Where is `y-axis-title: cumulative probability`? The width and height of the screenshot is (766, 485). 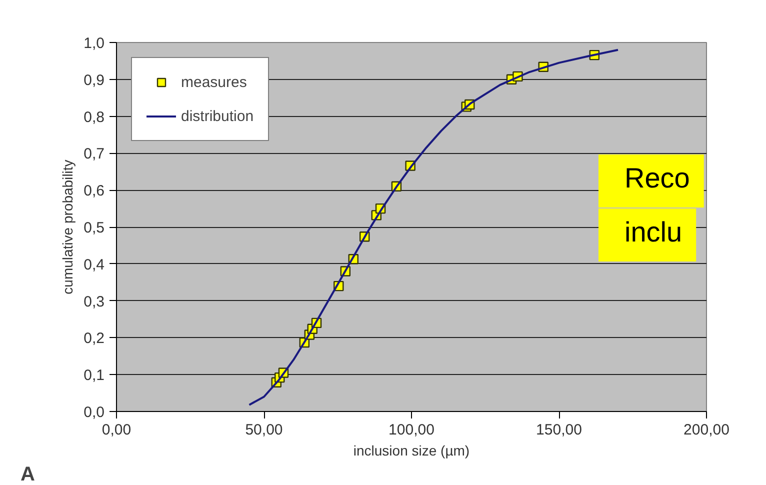
y-axis-title: cumulative probability is located at coordinates (68, 227).